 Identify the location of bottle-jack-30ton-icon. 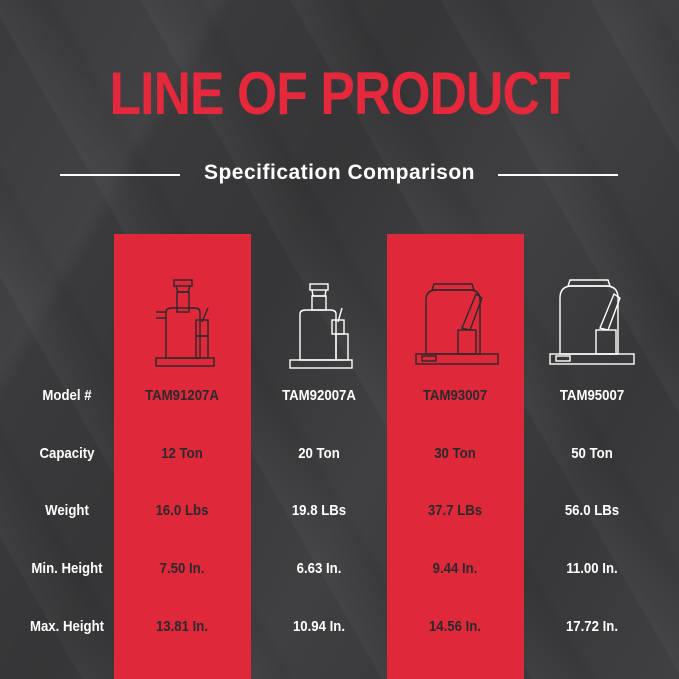
(456, 325).